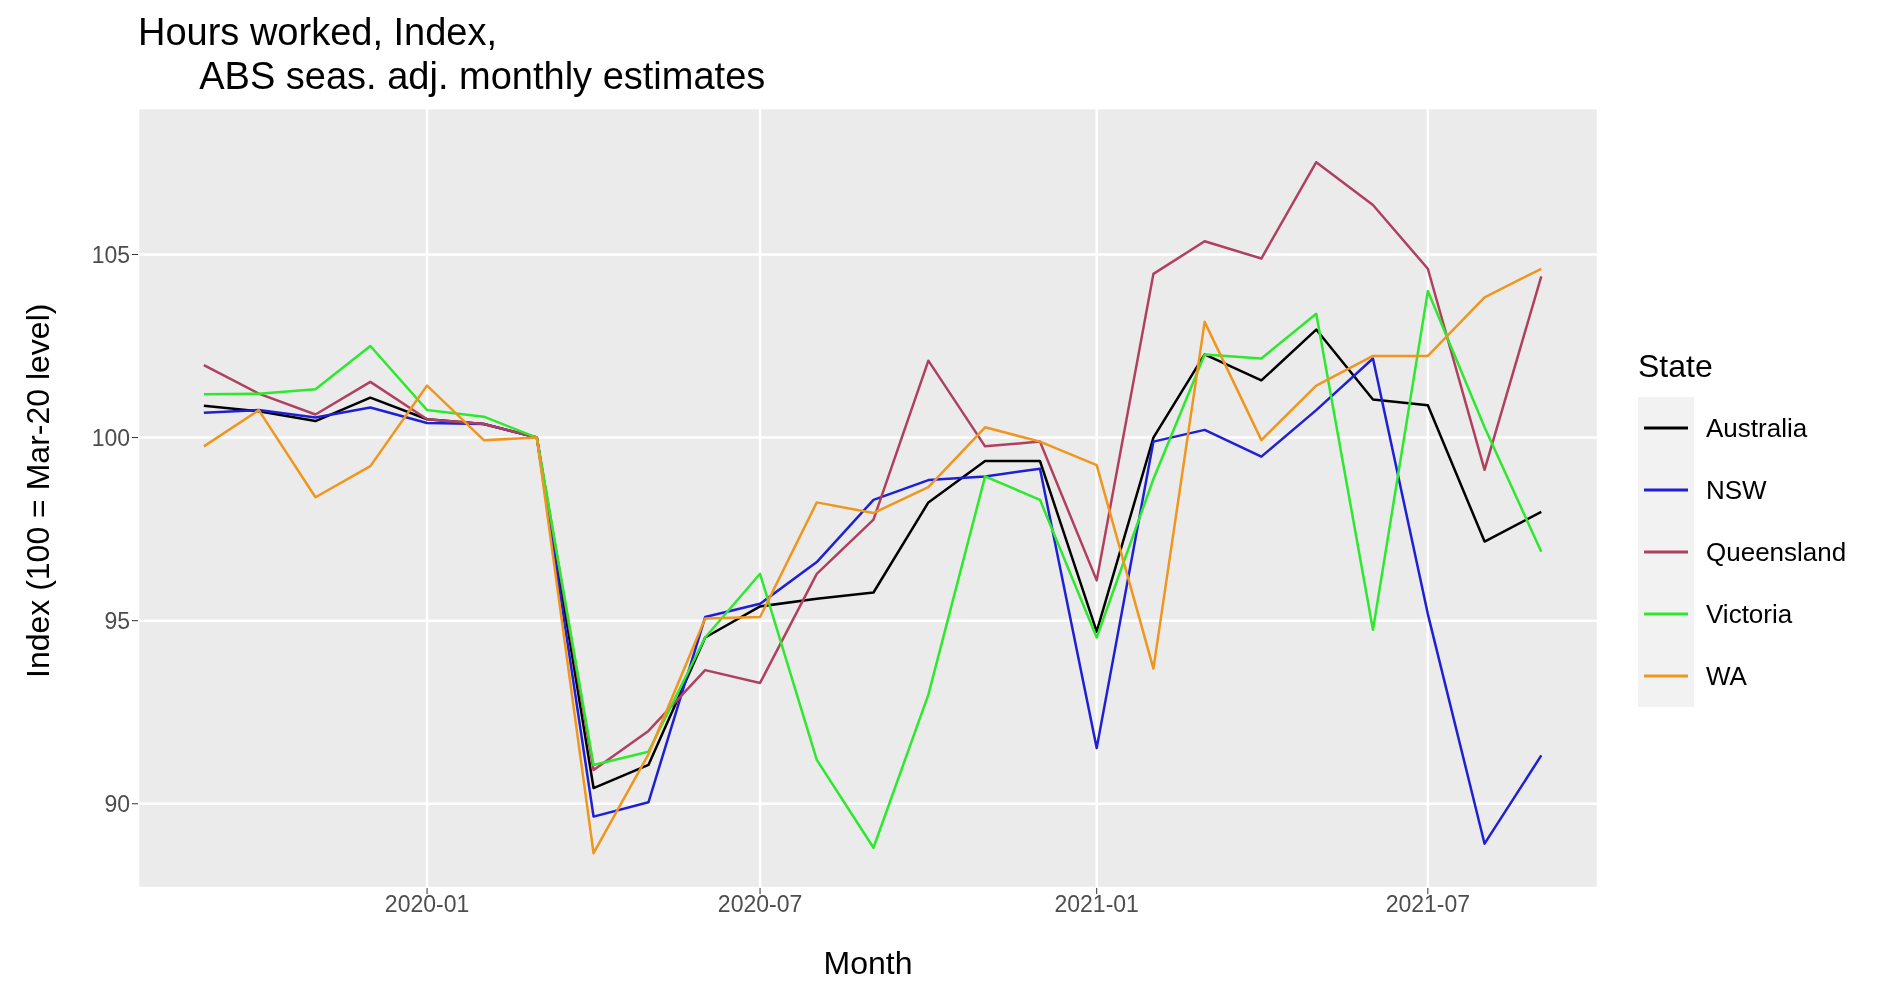  Describe the element at coordinates (1757, 428) in the screenshot. I see `legend-label: Australia` at that location.